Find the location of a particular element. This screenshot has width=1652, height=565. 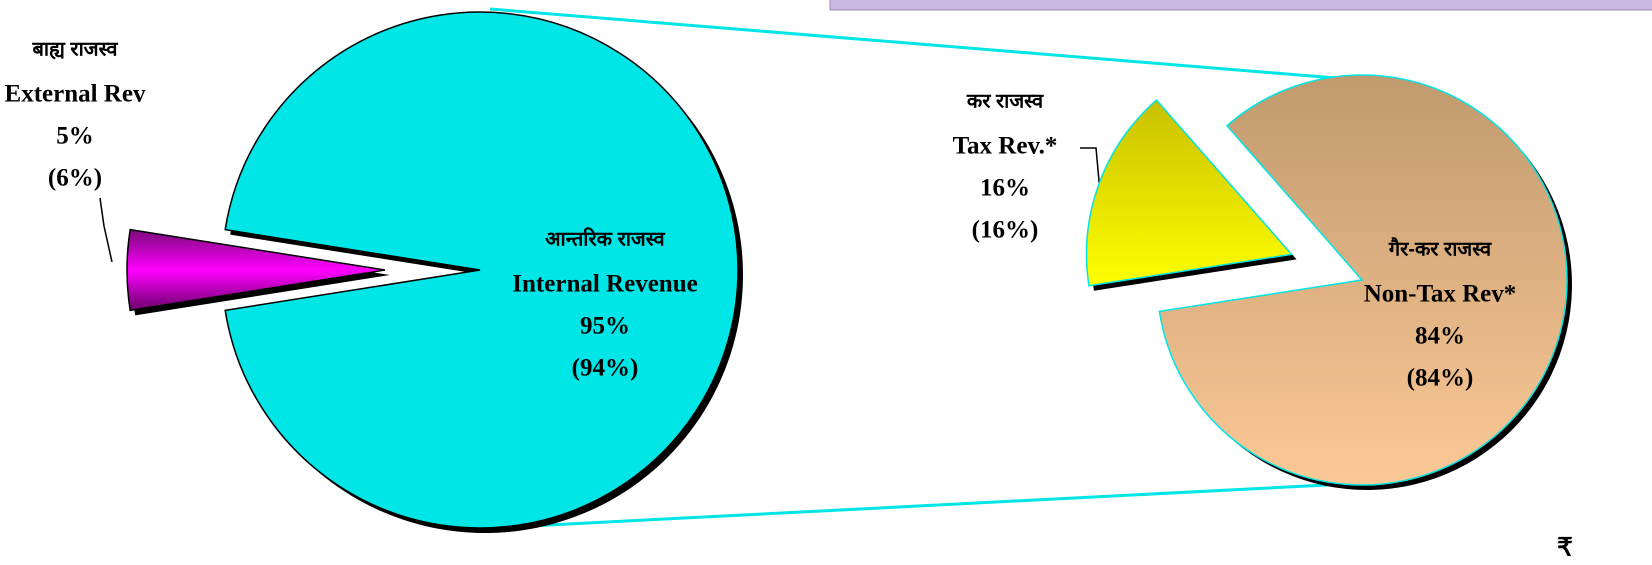

prior-value-label: (94%) is located at coordinates (605, 368).